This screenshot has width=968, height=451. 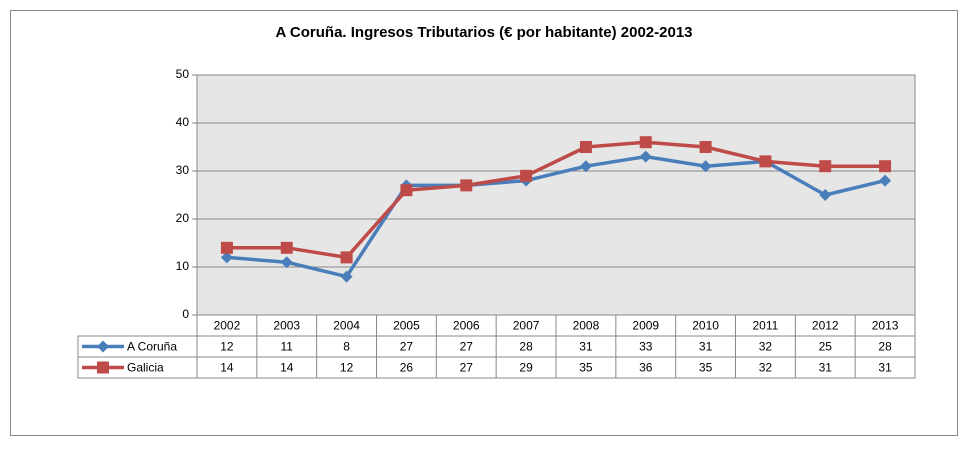 What do you see at coordinates (646, 368) in the screenshot?
I see `table-value: 36` at bounding box center [646, 368].